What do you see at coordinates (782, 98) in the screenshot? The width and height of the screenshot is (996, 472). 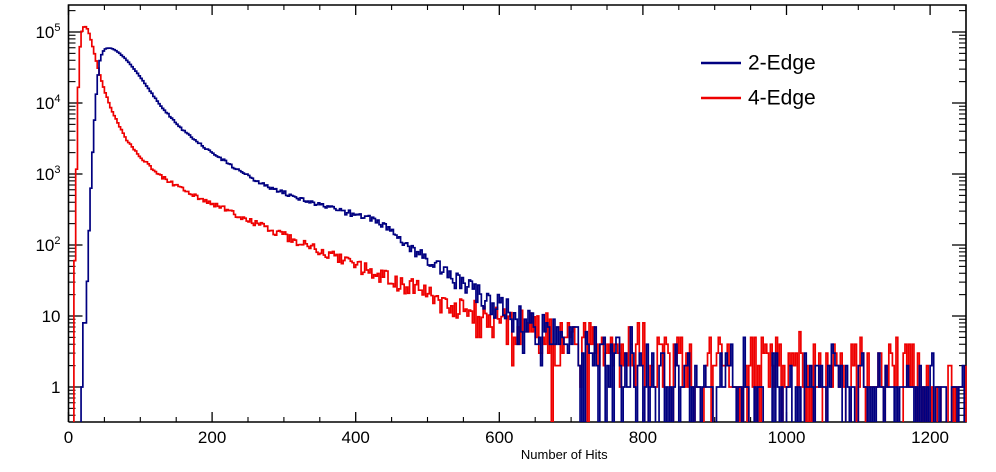 I see `legend-label: 4-Edge` at bounding box center [782, 98].